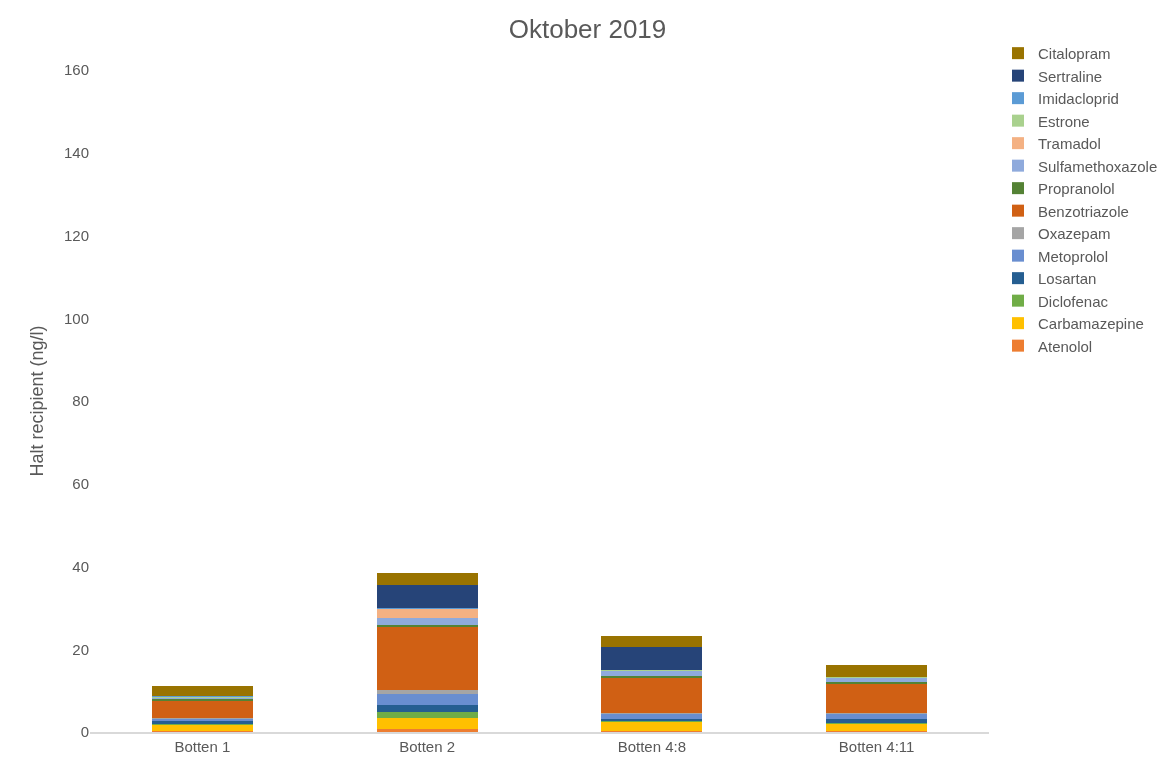 The width and height of the screenshot is (1175, 782). I want to click on legend-label: Diclofenac, so click(1073, 301).